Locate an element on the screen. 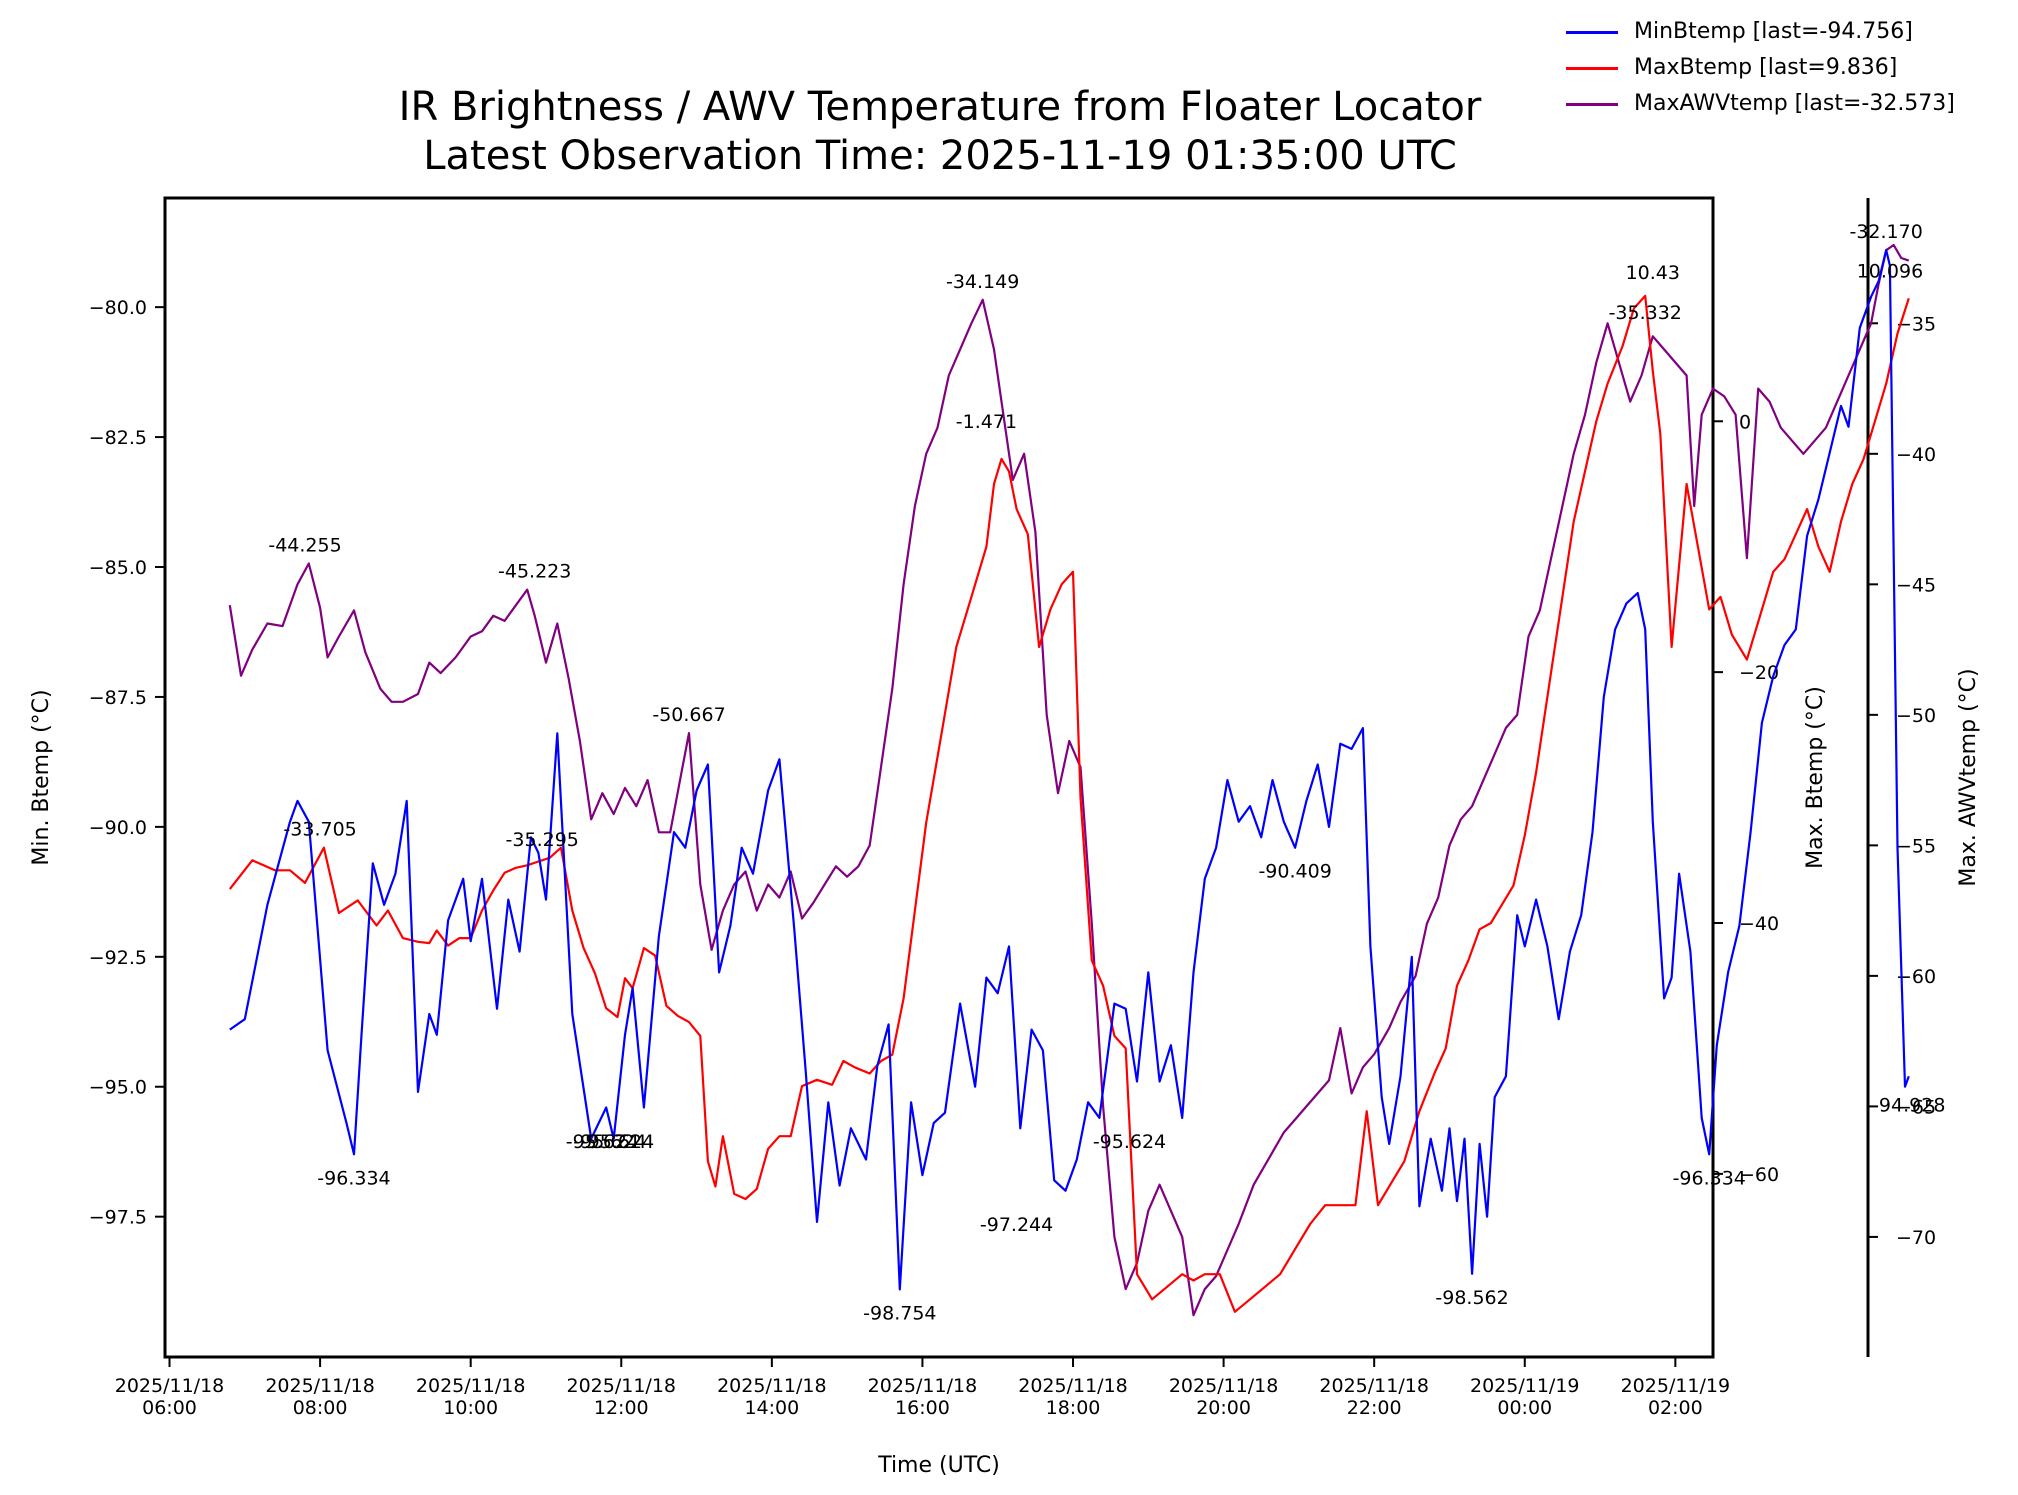 The image size is (2018, 1495). y-left-tick-label: −92.5 is located at coordinates (118, 958).